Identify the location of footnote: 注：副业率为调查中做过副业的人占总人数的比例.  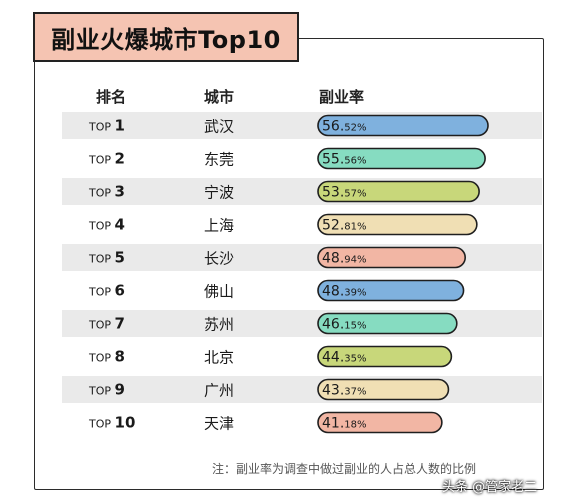
(344, 469).